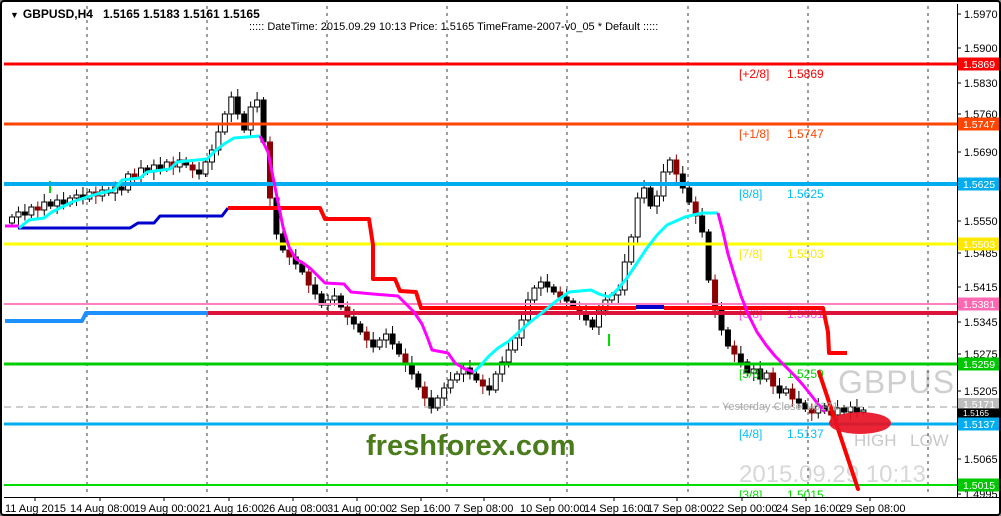  What do you see at coordinates (14, 15) in the screenshot?
I see `chevron-down-icon: ▼` at bounding box center [14, 15].